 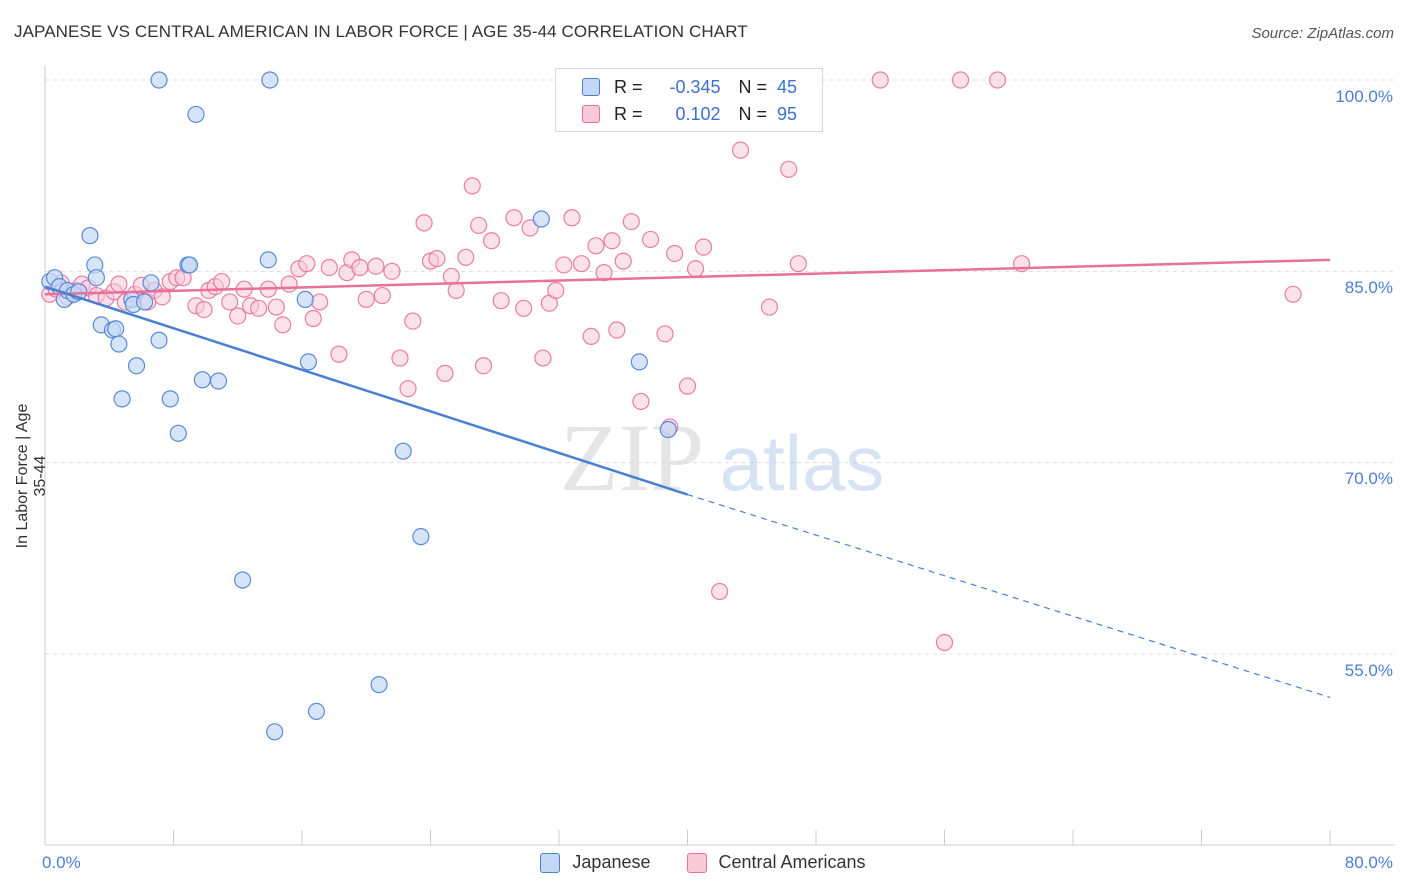 I want to click on legend-label-central: Central Americans, so click(x=792, y=862).